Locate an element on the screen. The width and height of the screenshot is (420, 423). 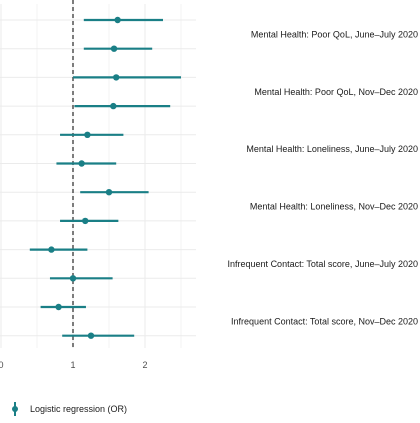
legend-key-icon is located at coordinates (15, 409).